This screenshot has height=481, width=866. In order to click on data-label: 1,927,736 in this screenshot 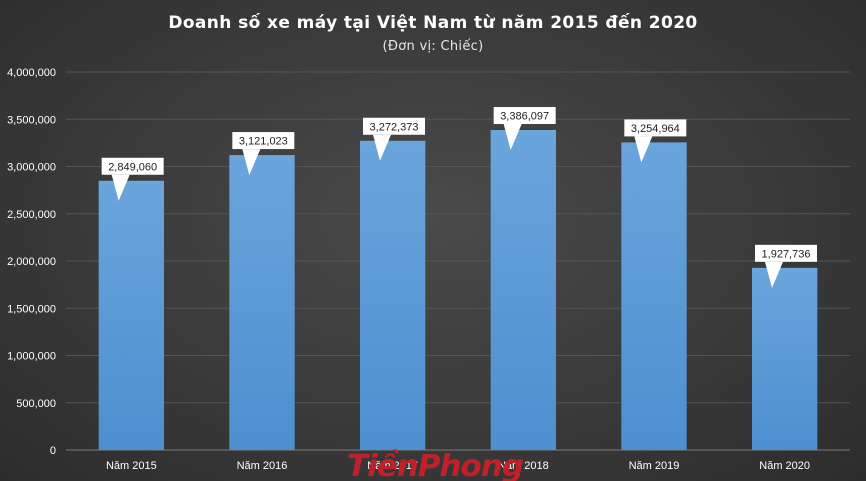, I will do `click(786, 266)`.